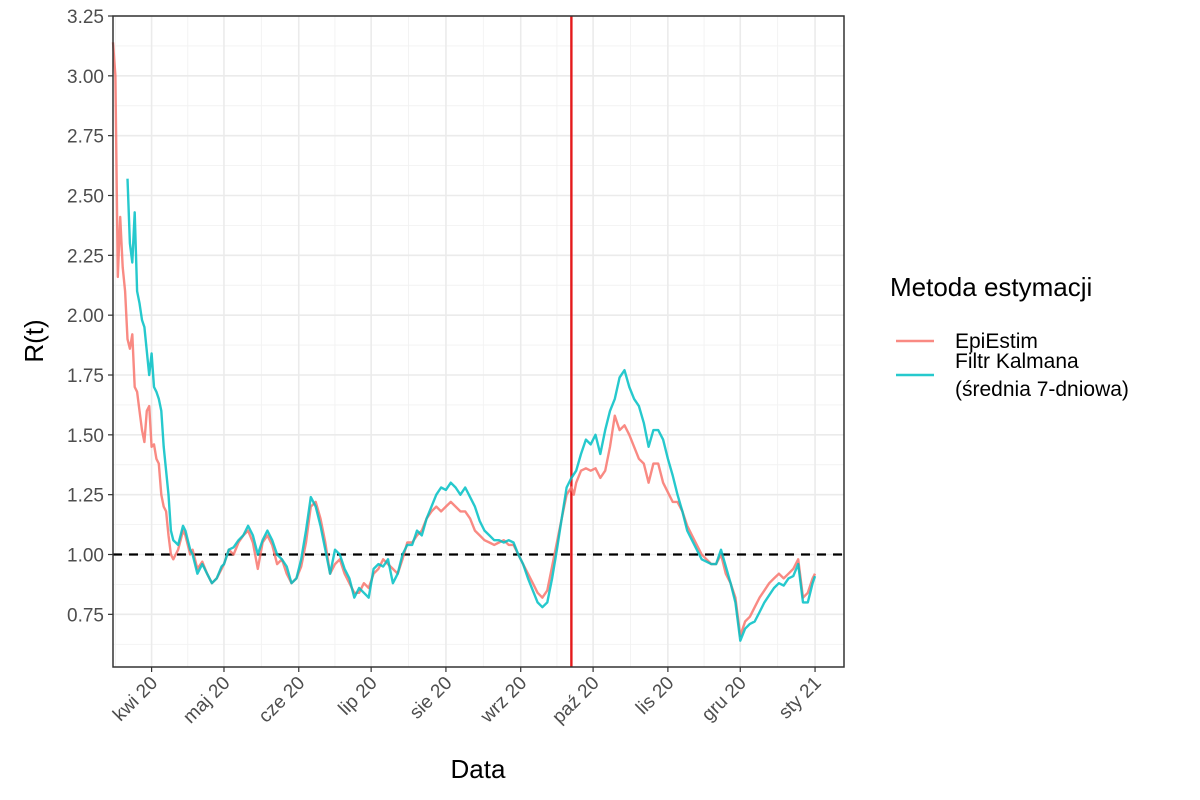 The height and width of the screenshot is (800, 1200). I want to click on y-tick-label: 2.50, so click(85, 197).